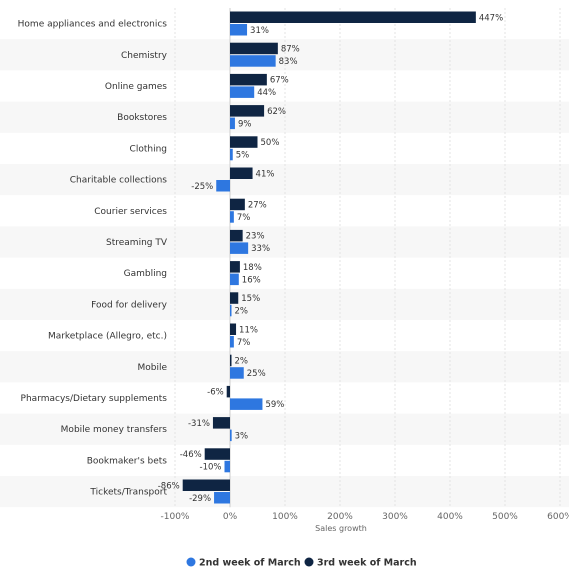 The image size is (569, 582). Describe the element at coordinates (128, 493) in the screenshot. I see `category-label: Tickets/Transport` at that location.